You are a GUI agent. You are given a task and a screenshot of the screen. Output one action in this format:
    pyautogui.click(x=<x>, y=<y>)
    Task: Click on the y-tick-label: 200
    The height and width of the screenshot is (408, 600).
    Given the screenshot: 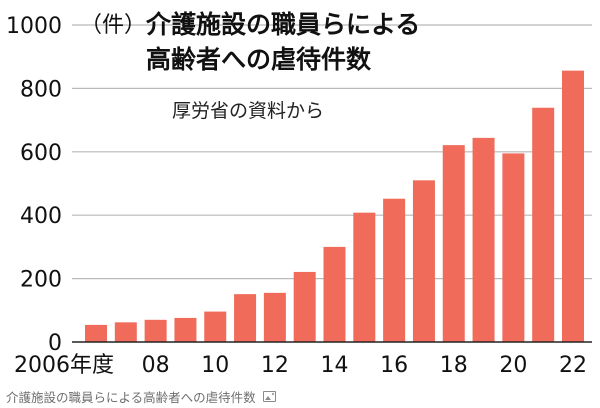 What is the action you would take?
    pyautogui.click(x=41, y=280)
    